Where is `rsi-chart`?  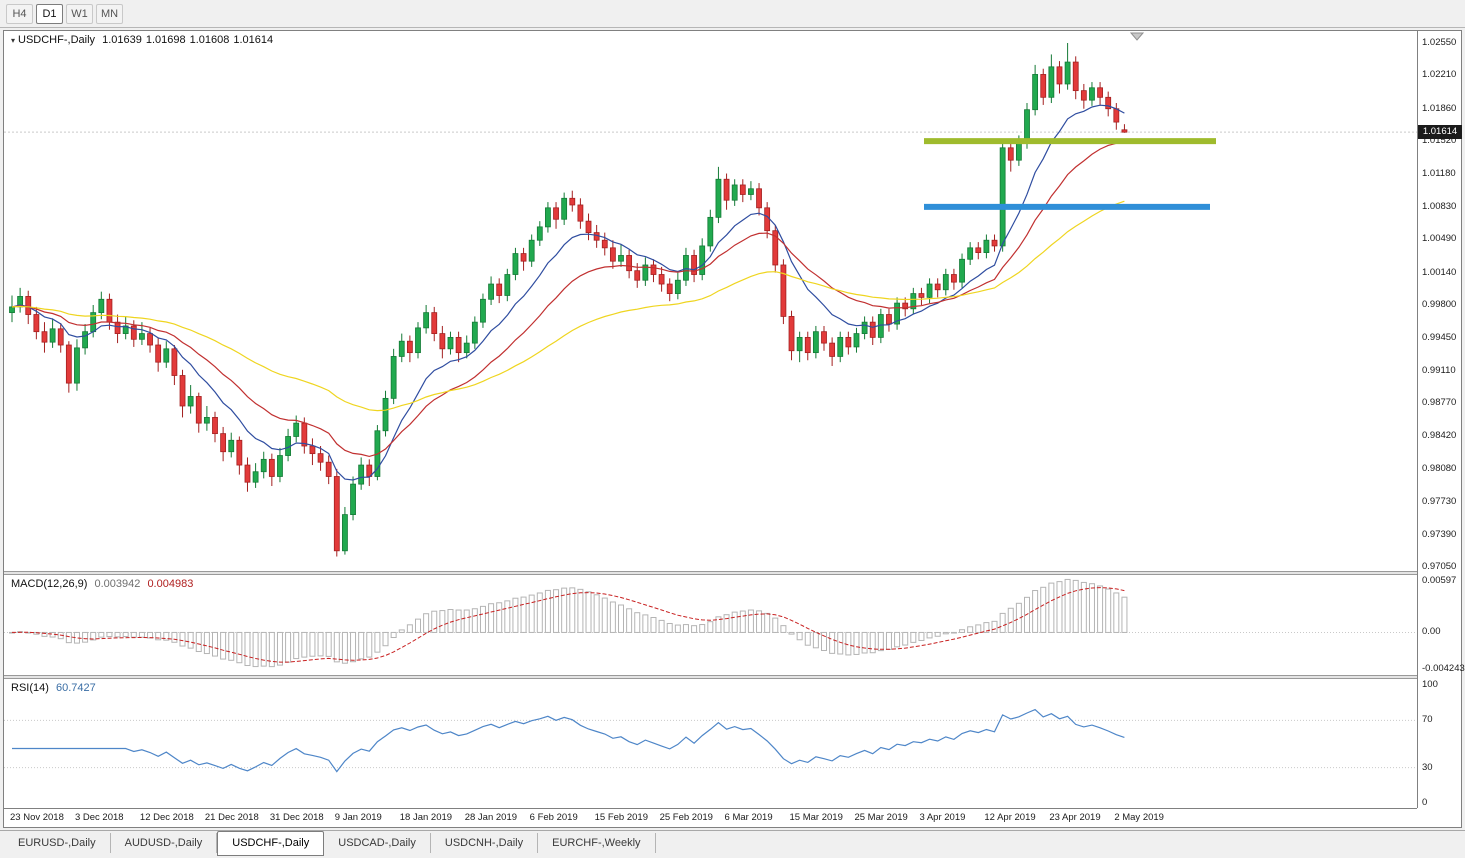
rsi-chart is located at coordinates (710, 743).